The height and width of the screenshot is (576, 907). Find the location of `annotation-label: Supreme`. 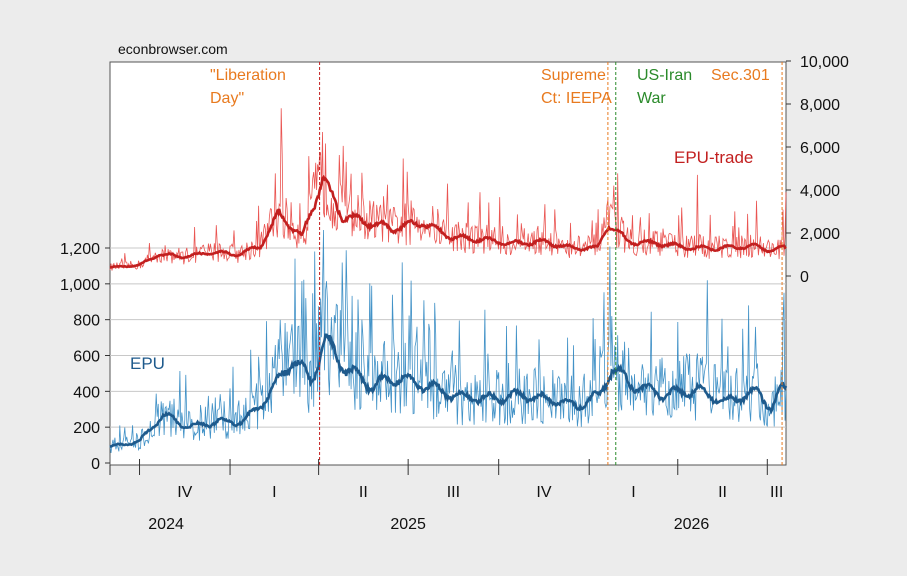

annotation-label: Supreme is located at coordinates (573, 75).